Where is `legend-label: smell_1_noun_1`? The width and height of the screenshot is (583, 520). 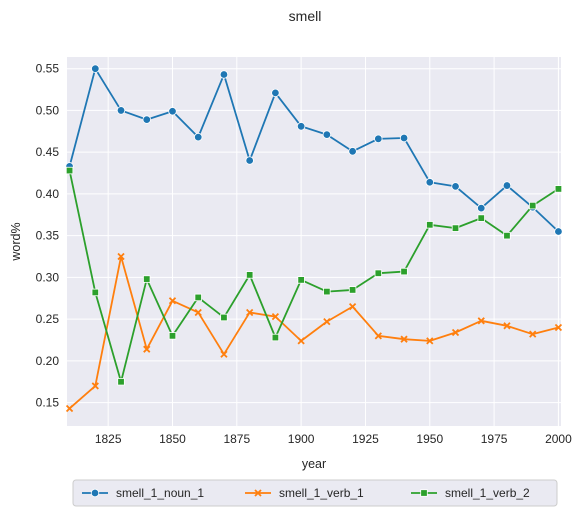
legend-label: smell_1_noun_1 is located at coordinates (160, 493).